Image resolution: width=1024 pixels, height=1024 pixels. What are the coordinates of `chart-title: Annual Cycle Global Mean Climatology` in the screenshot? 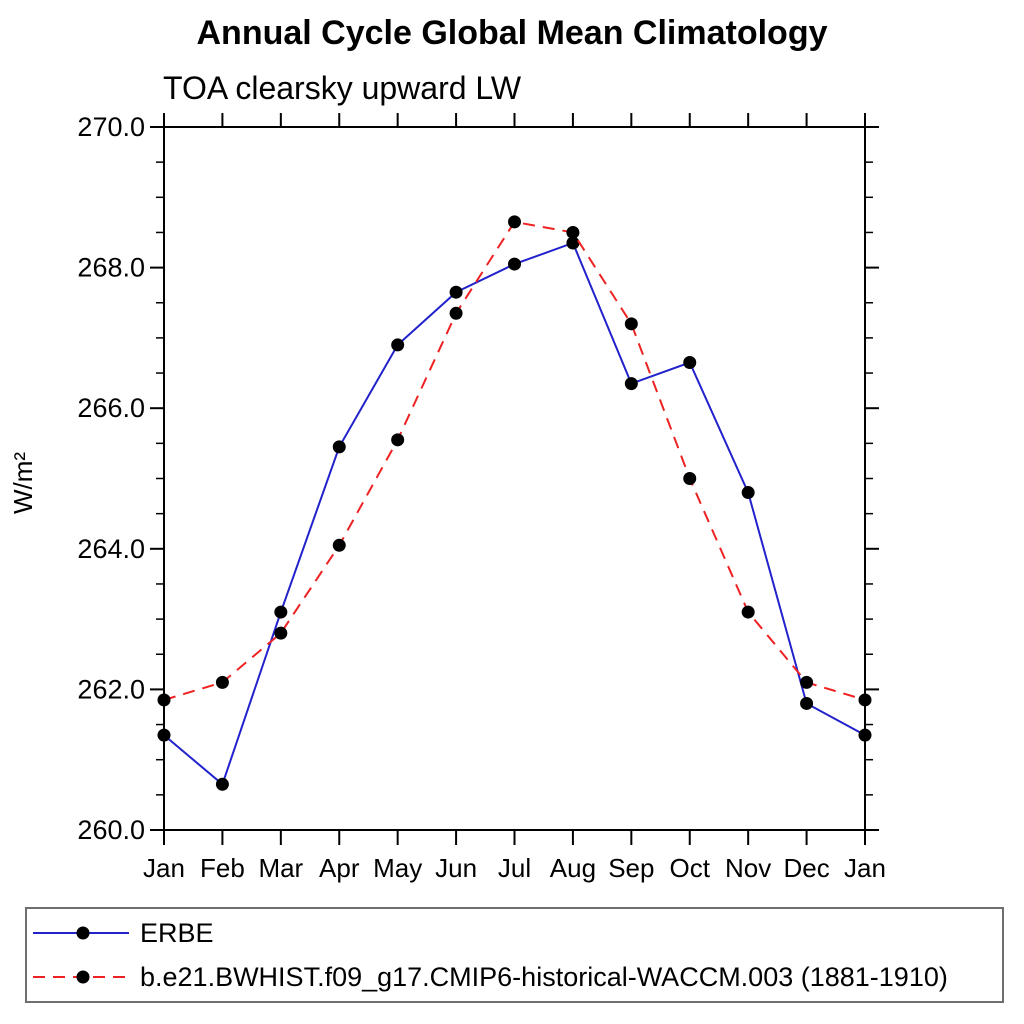 It's located at (512, 33).